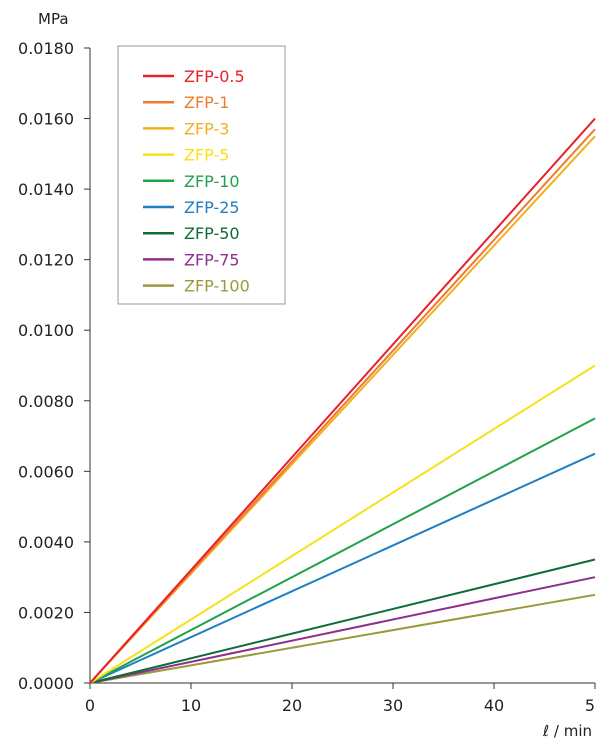  What do you see at coordinates (393, 705) in the screenshot?
I see `x-tick-label: 30` at bounding box center [393, 705].